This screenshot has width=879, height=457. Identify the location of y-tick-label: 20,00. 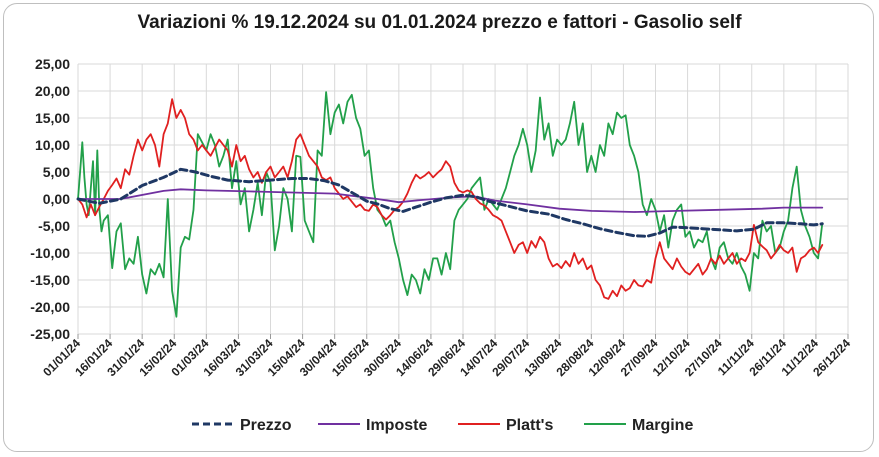
(52, 91).